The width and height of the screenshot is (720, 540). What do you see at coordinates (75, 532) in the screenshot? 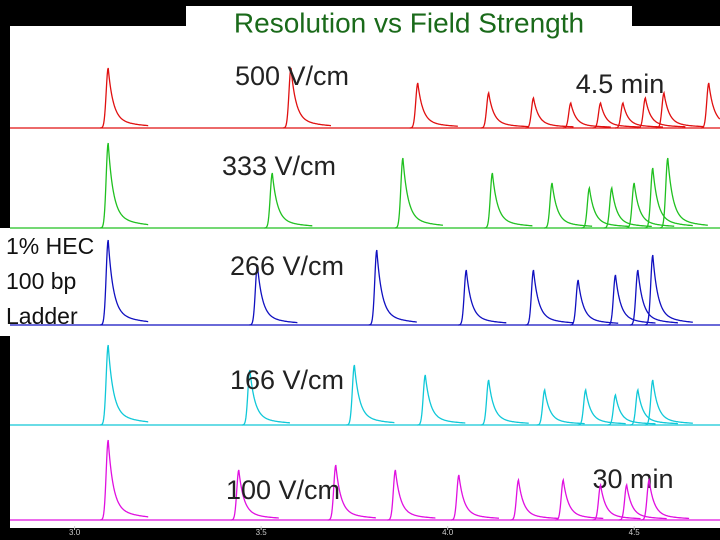
I see `x-tick-label: 3.0` at bounding box center [75, 532].